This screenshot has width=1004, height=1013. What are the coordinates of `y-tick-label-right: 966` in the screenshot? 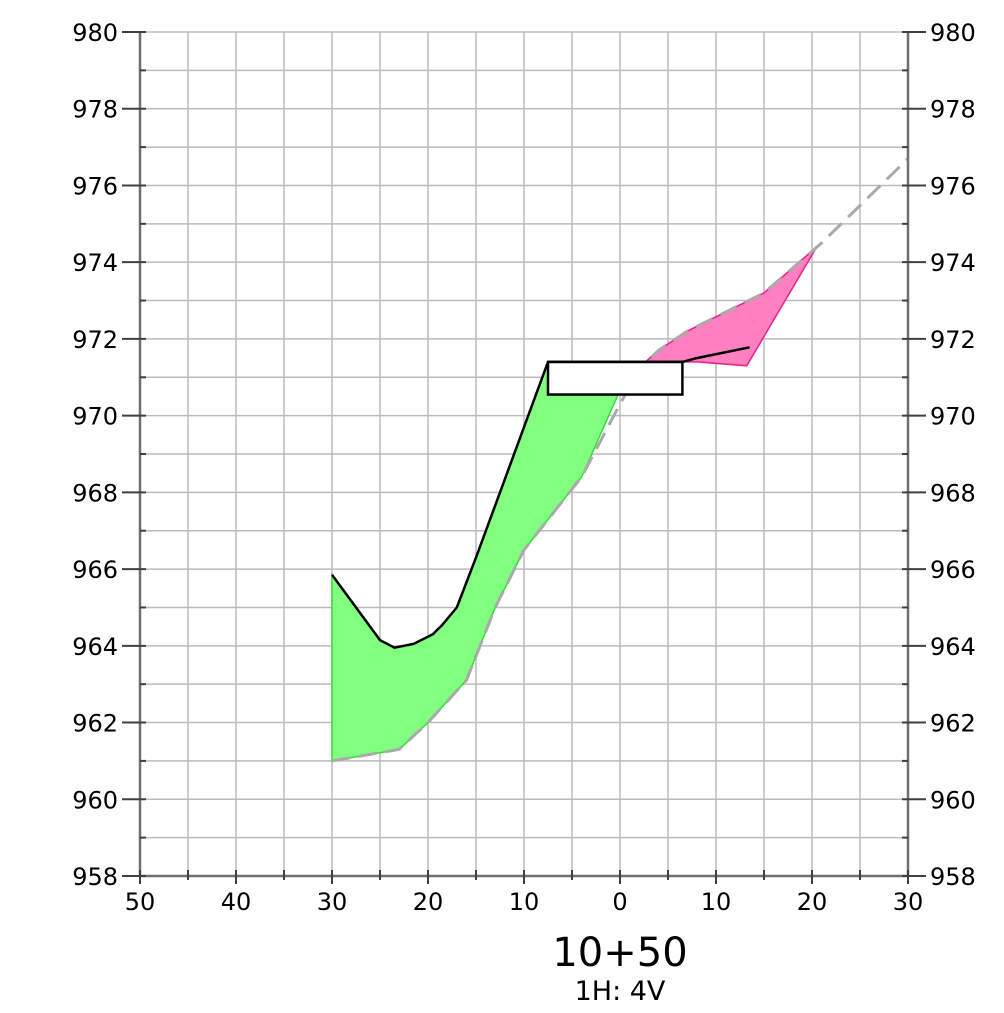 It's located at (953, 570).